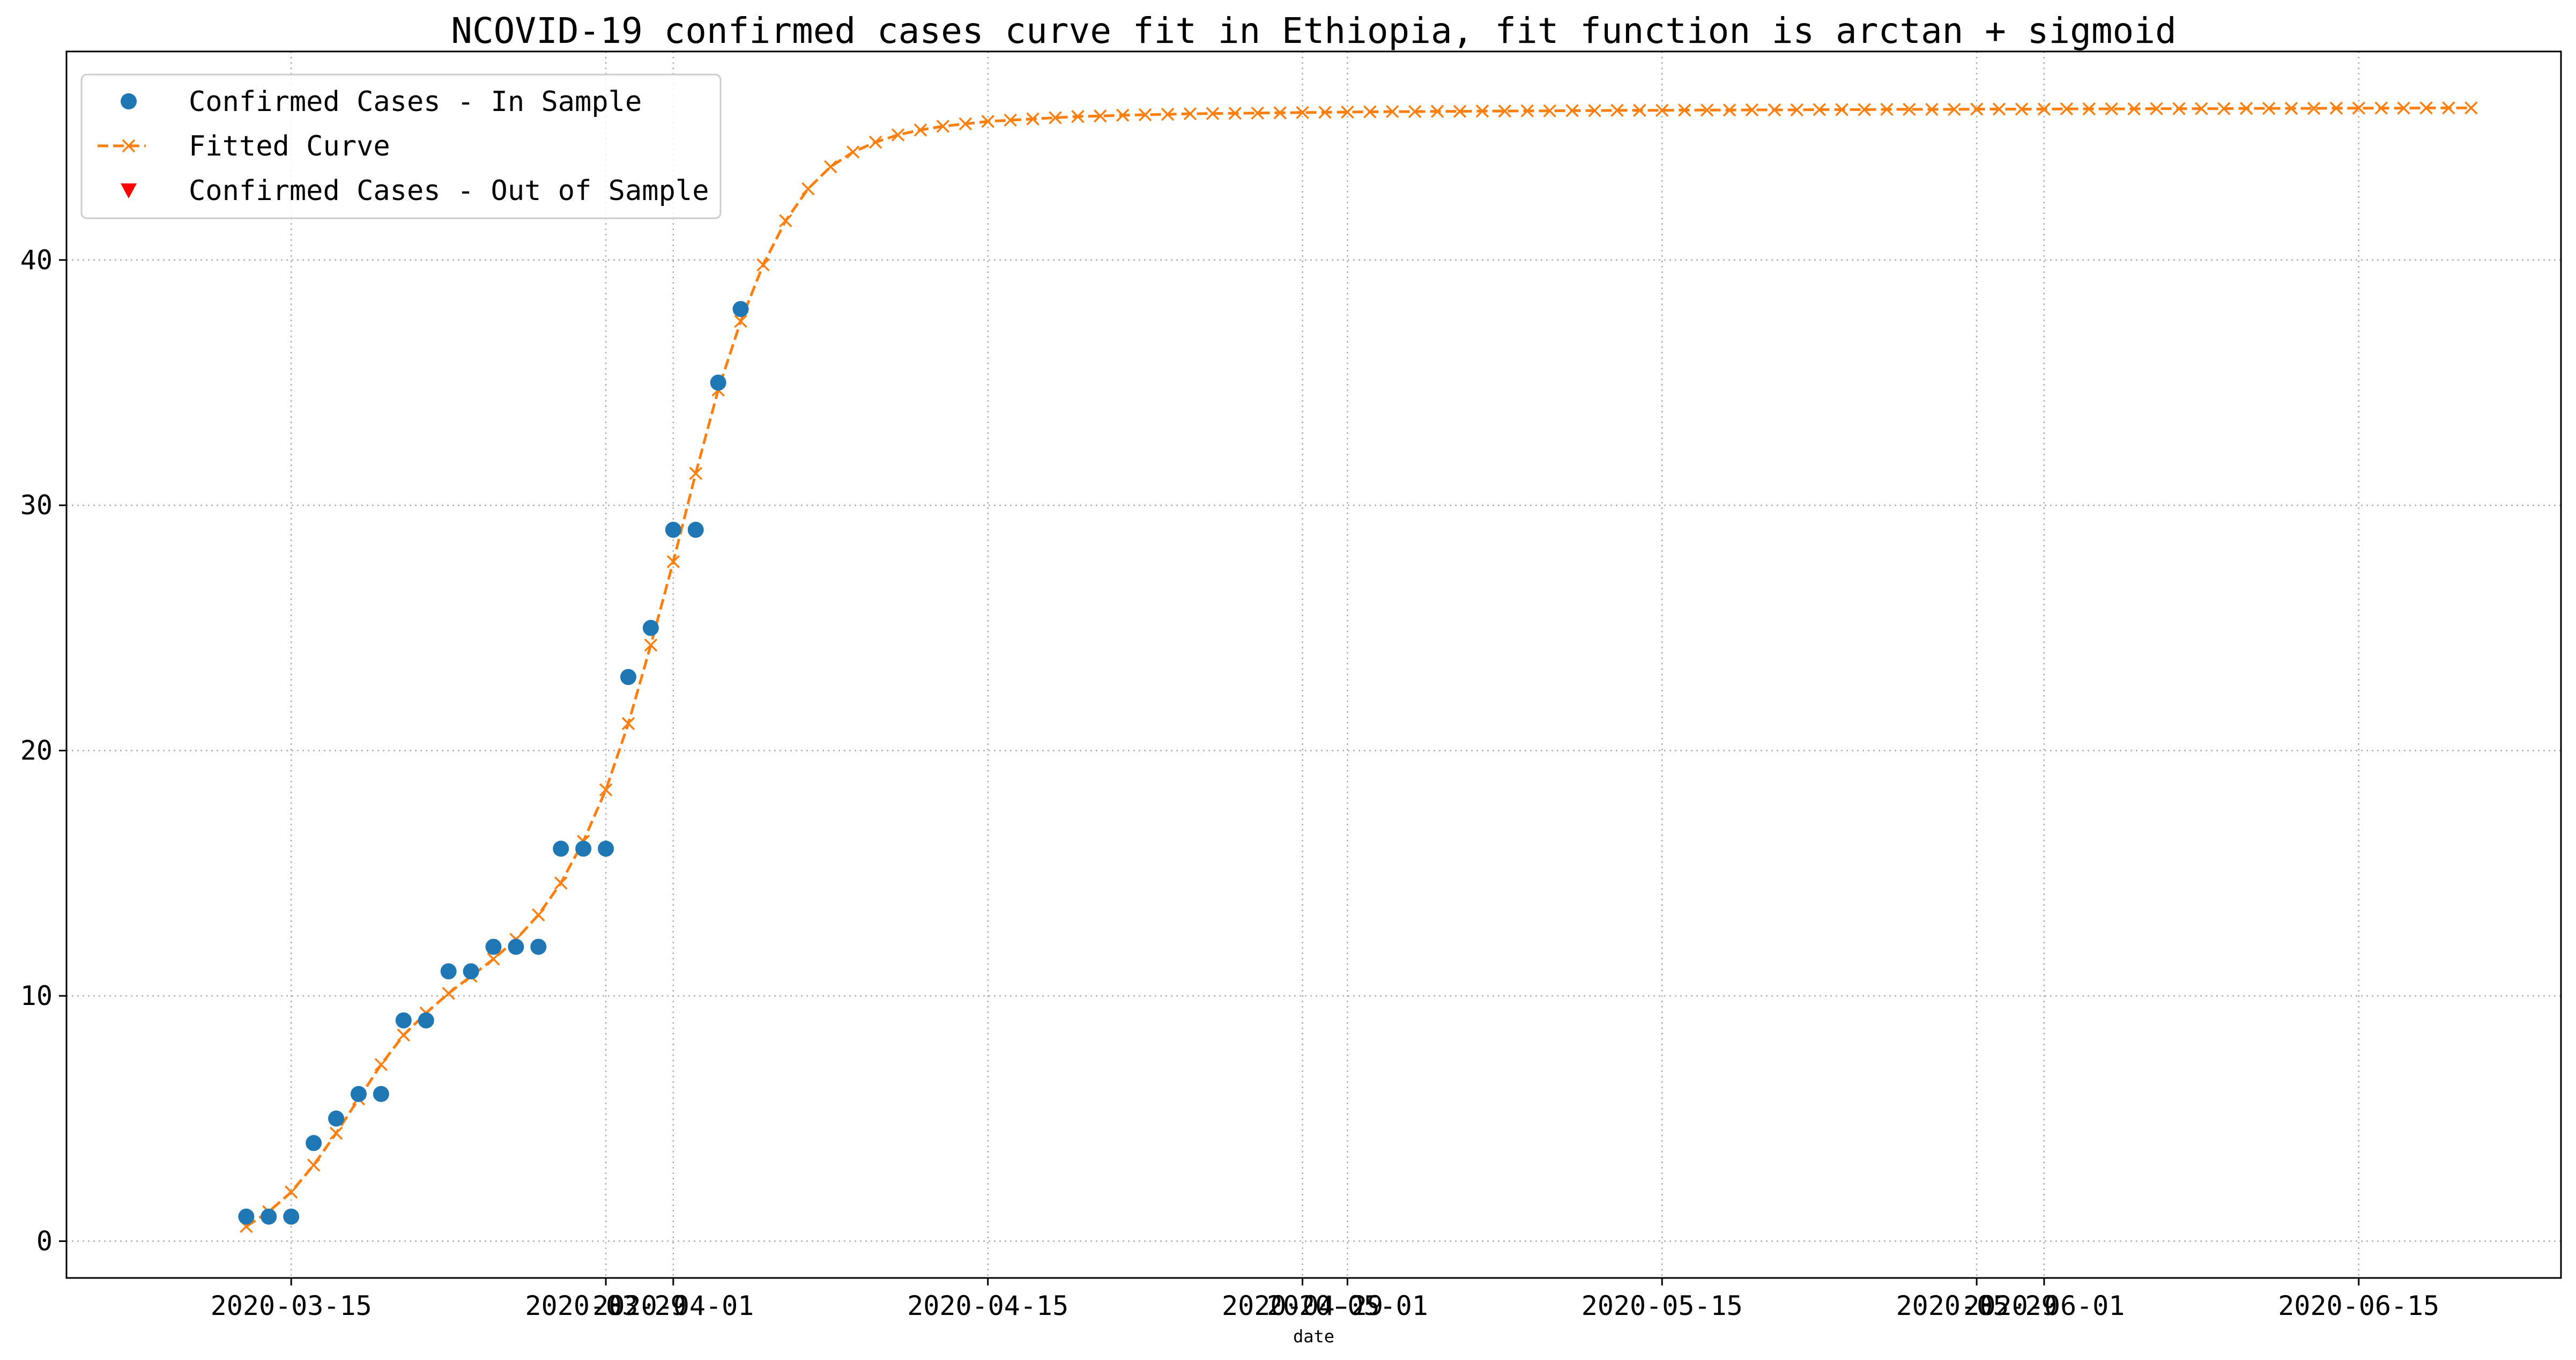 This screenshot has height=1360, width=2576. Describe the element at coordinates (449, 191) in the screenshot. I see `legend-out-of-sample-label: Confirmed Cases - Out of Sample` at that location.